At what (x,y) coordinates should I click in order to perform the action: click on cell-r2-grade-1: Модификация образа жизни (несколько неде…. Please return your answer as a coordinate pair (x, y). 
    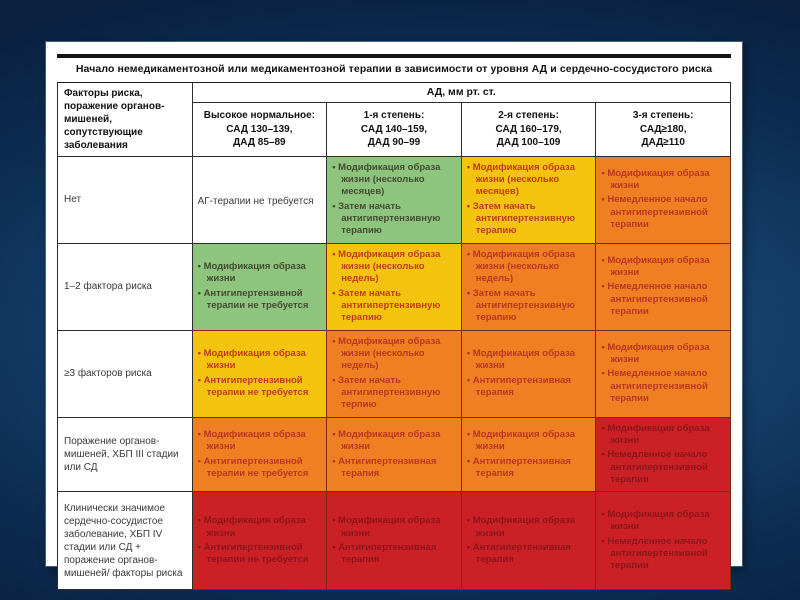
    Looking at the image, I should click on (394, 286).